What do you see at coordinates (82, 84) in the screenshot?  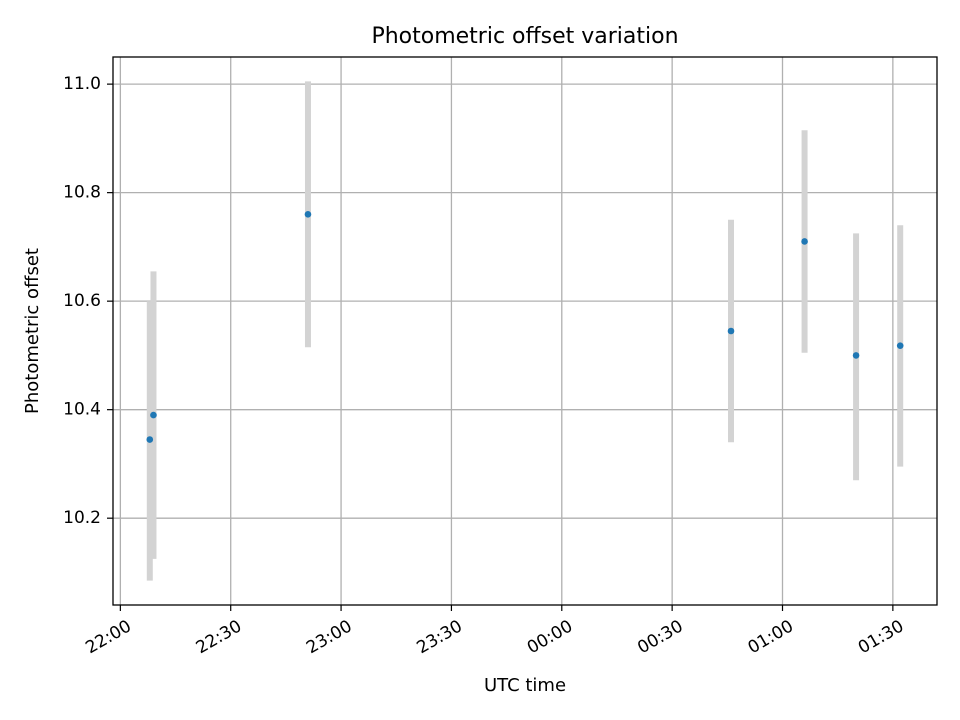 I see `y-tick-label: 11.0` at bounding box center [82, 84].